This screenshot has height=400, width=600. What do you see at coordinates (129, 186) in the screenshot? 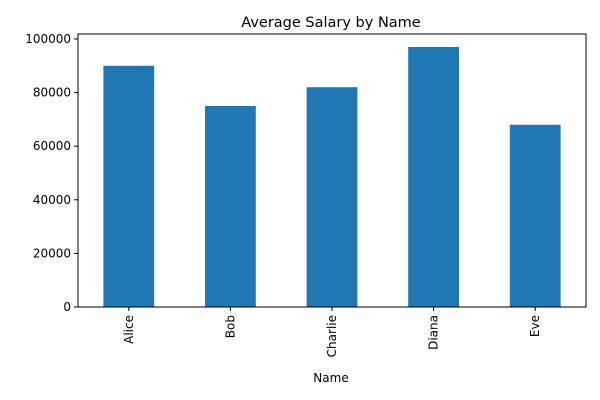
I see `bar-alice` at bounding box center [129, 186].